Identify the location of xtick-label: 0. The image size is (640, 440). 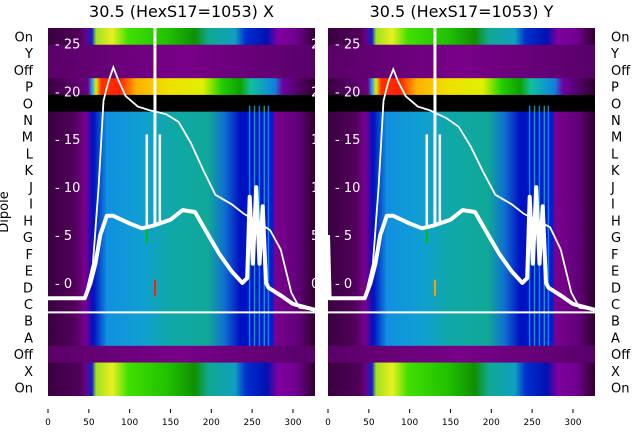
(48, 423).